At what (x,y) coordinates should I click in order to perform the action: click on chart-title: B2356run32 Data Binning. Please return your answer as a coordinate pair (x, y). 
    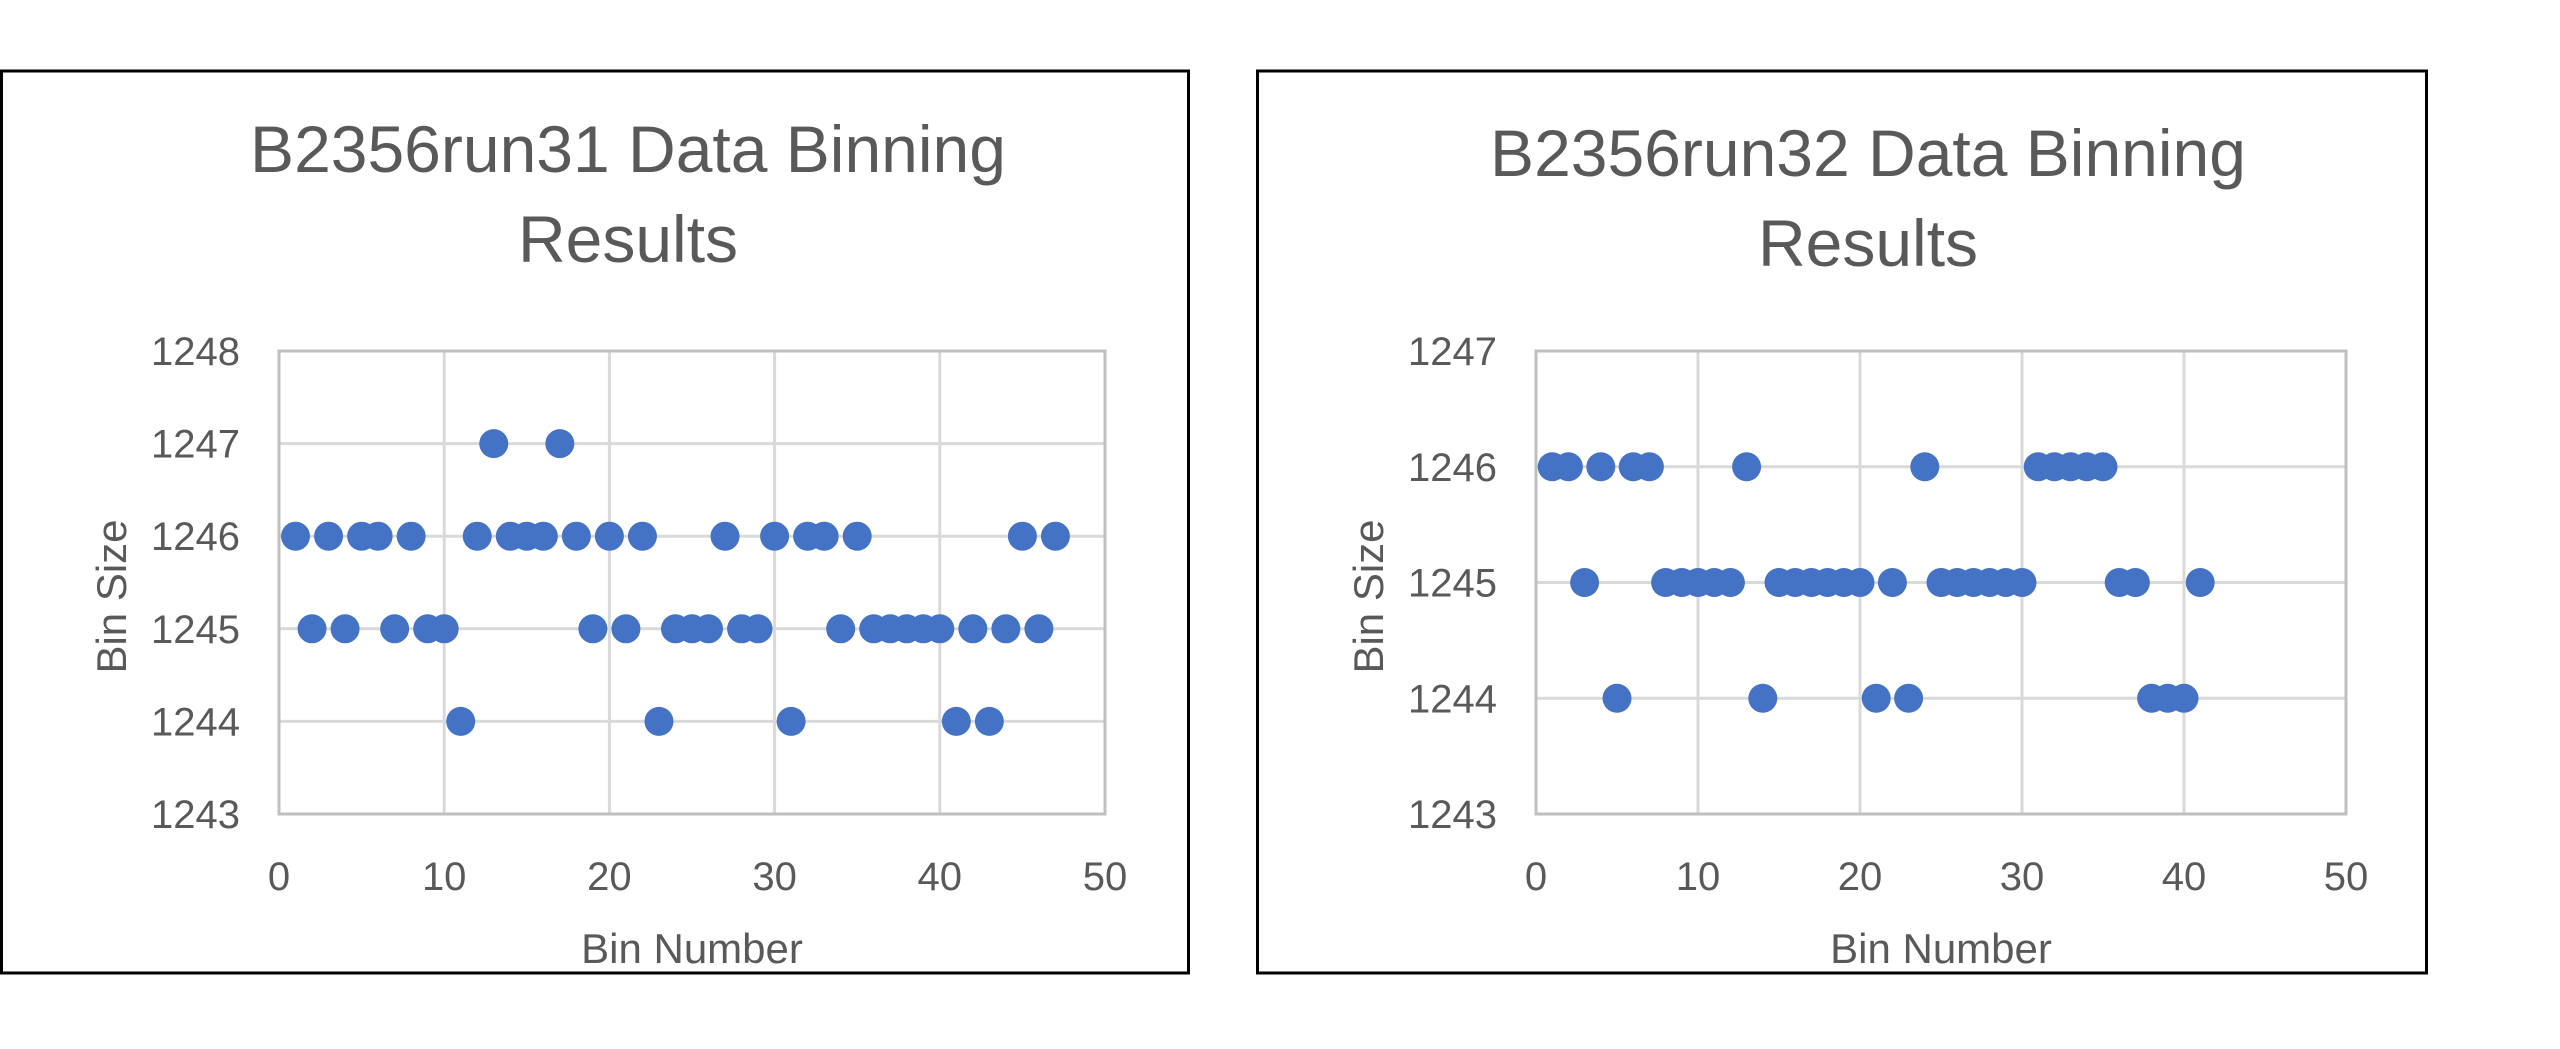
    Looking at the image, I should click on (1868, 153).